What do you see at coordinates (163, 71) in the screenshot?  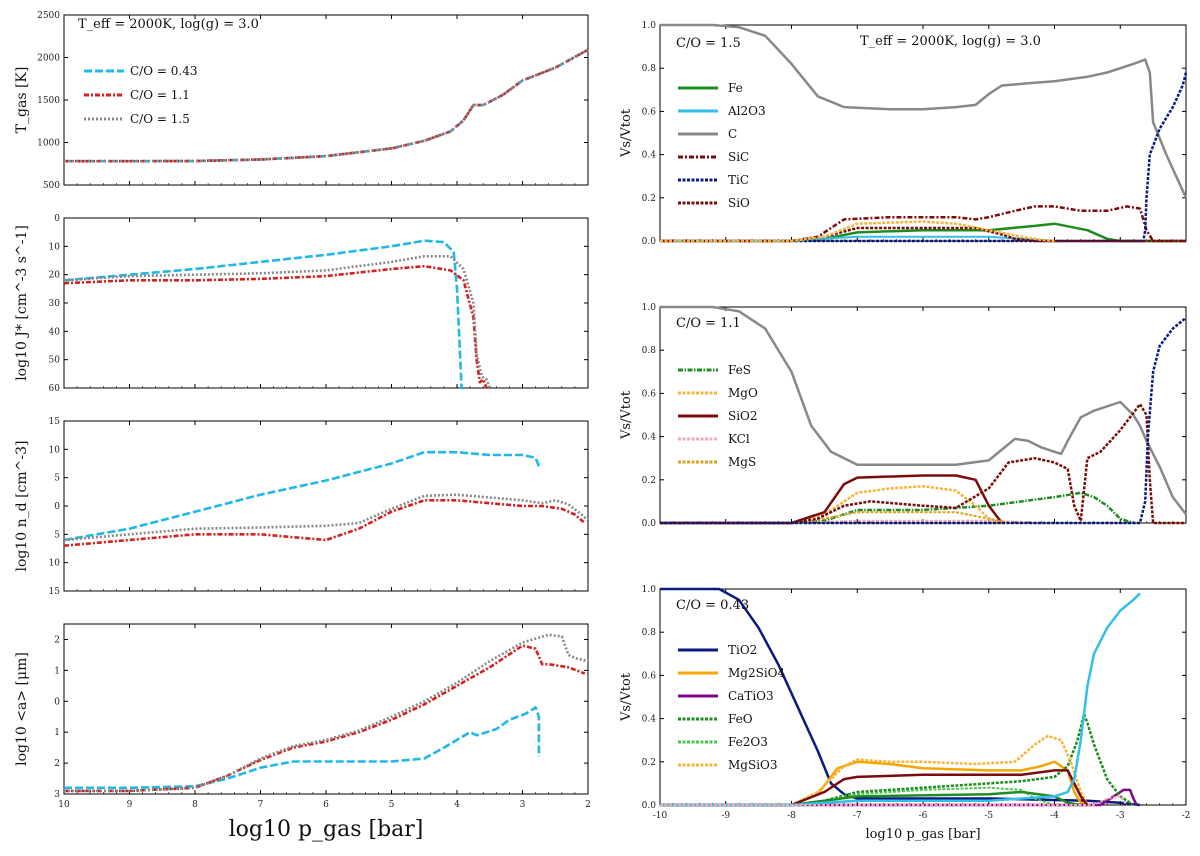 I see `legend-label: C/O = 0.43` at bounding box center [163, 71].